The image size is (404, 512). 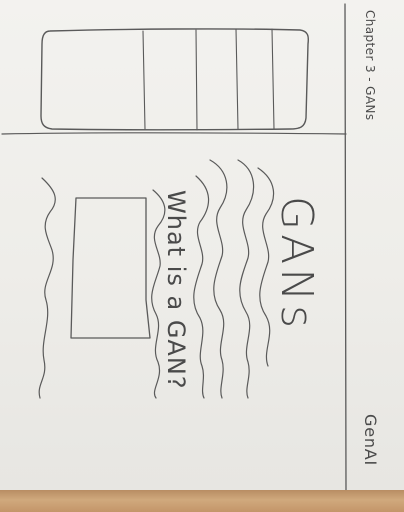 What do you see at coordinates (174, 133) in the screenshot?
I see `footer-divider-line` at bounding box center [174, 133].